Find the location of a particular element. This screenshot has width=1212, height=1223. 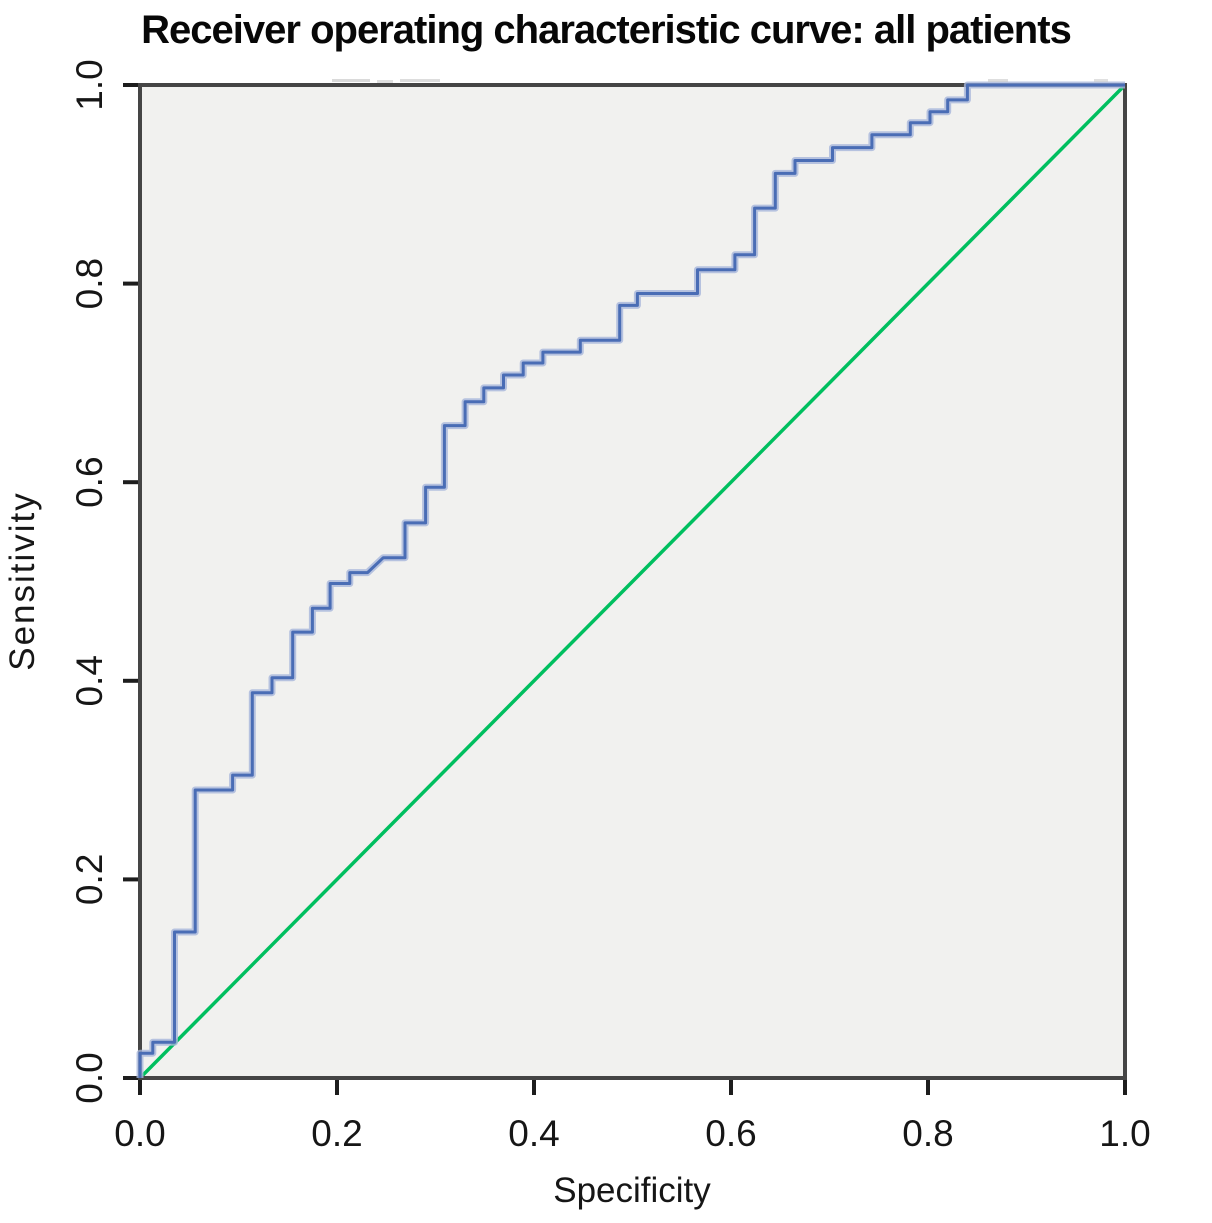

y-tick-label: 1.0 is located at coordinates (89, 84).